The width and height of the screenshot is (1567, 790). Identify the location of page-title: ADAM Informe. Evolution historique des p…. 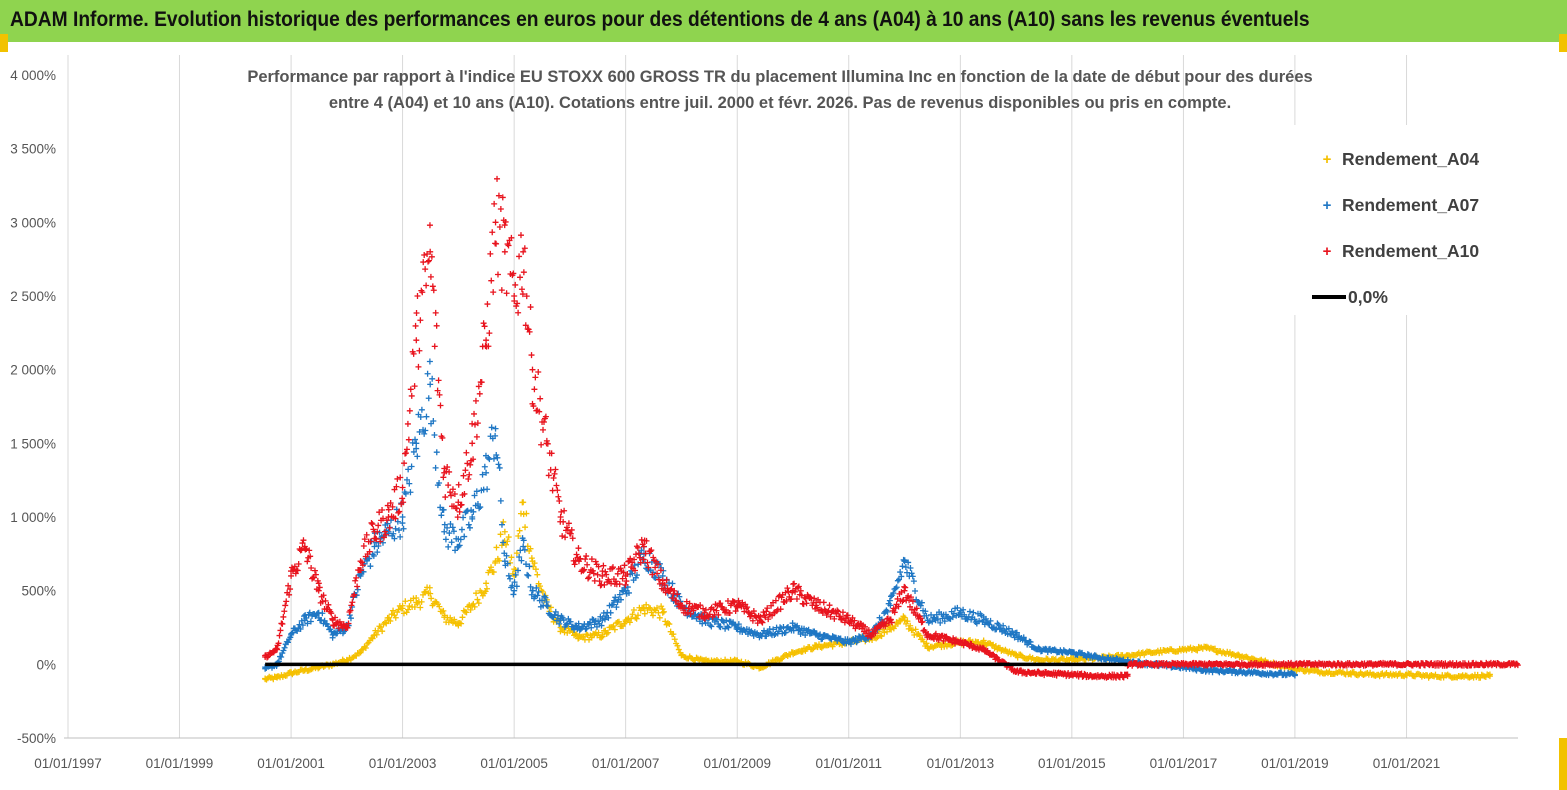
(660, 19).